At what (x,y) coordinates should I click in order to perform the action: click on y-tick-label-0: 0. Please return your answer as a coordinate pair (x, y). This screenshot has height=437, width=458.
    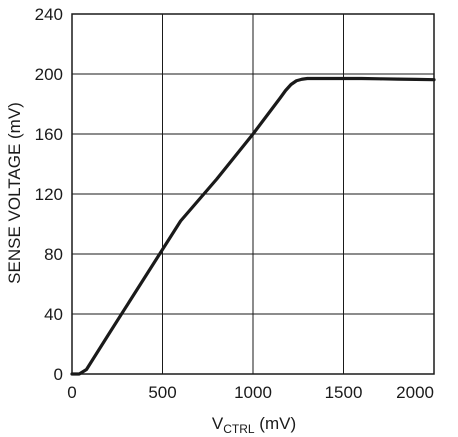
    Looking at the image, I should click on (58, 374).